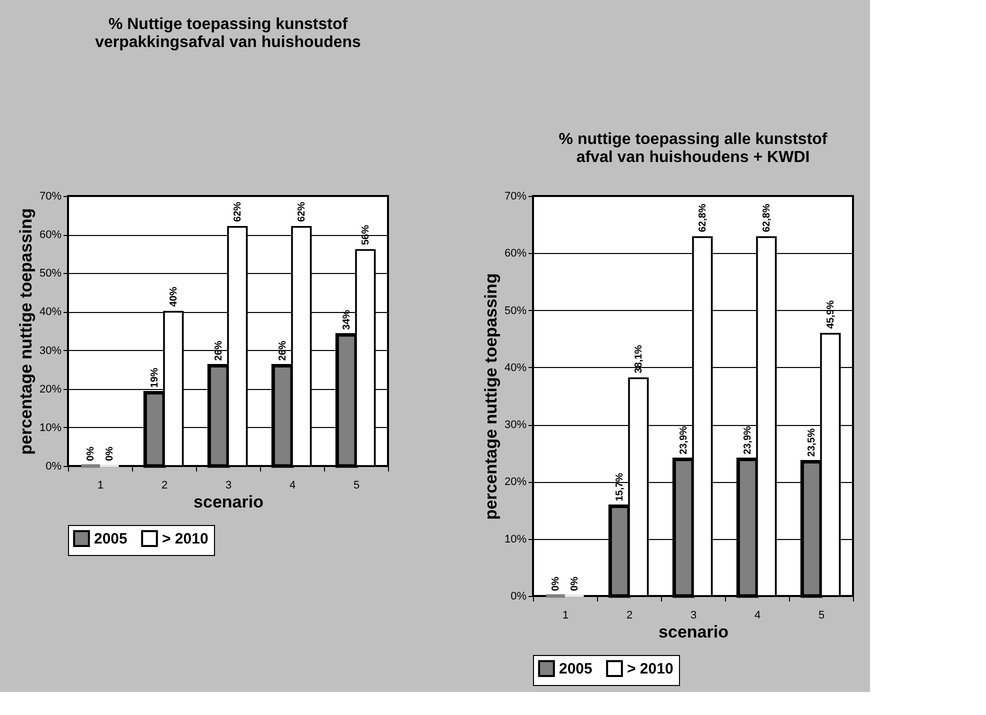 The width and height of the screenshot is (986, 715). I want to click on data-label: 23,5%, so click(812, 442).